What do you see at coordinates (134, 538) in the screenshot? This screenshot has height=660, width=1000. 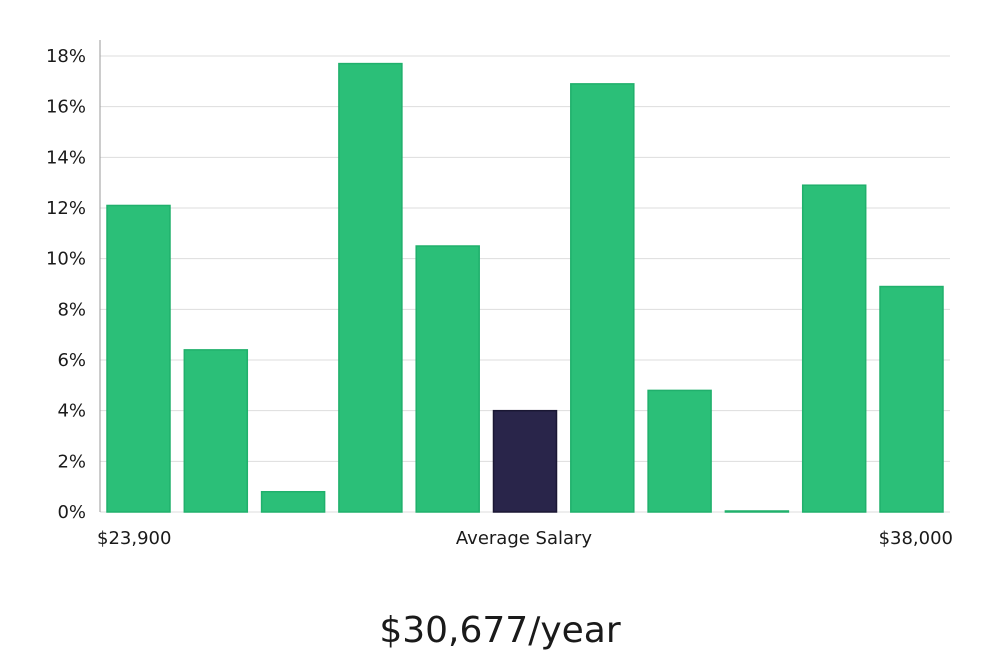 I see `x-axis-min-label: $23,900` at bounding box center [134, 538].